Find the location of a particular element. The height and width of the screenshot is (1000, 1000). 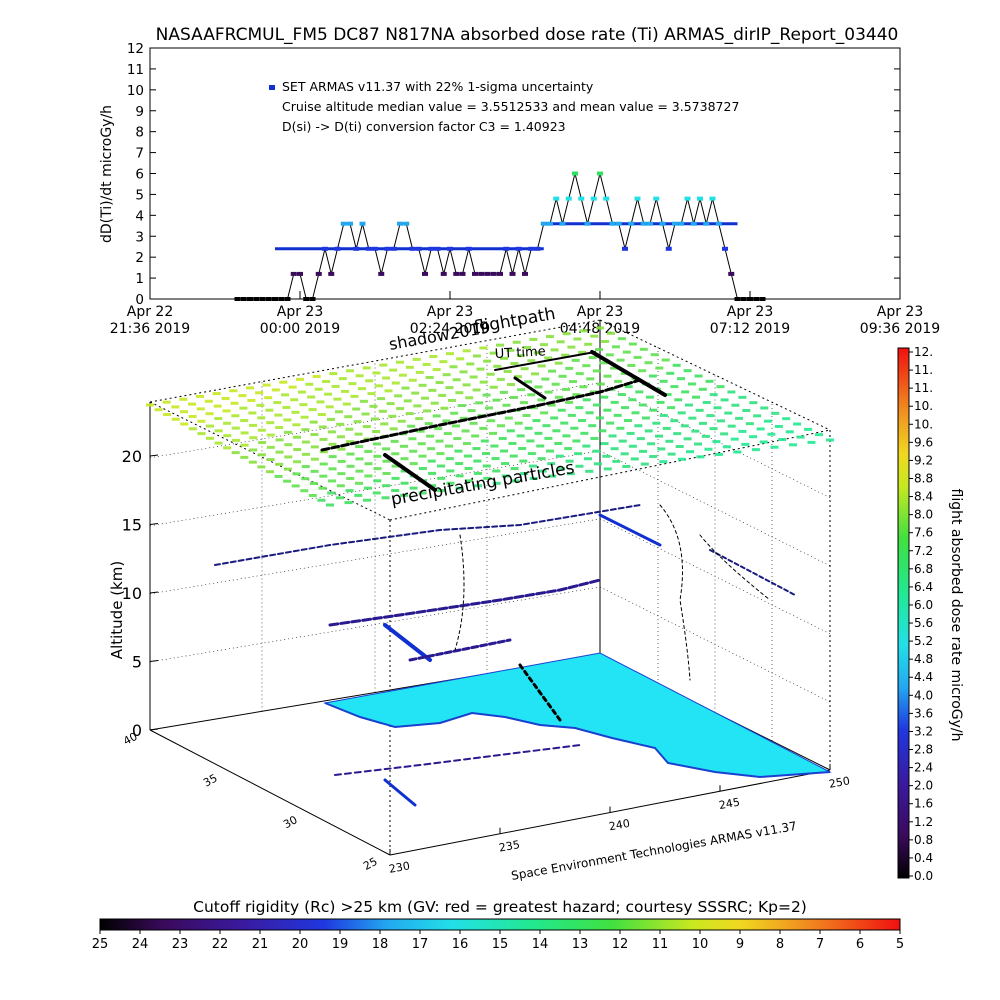

top-y-axis-label: dD(Ti)/dt microGy/h is located at coordinates (107, 174).